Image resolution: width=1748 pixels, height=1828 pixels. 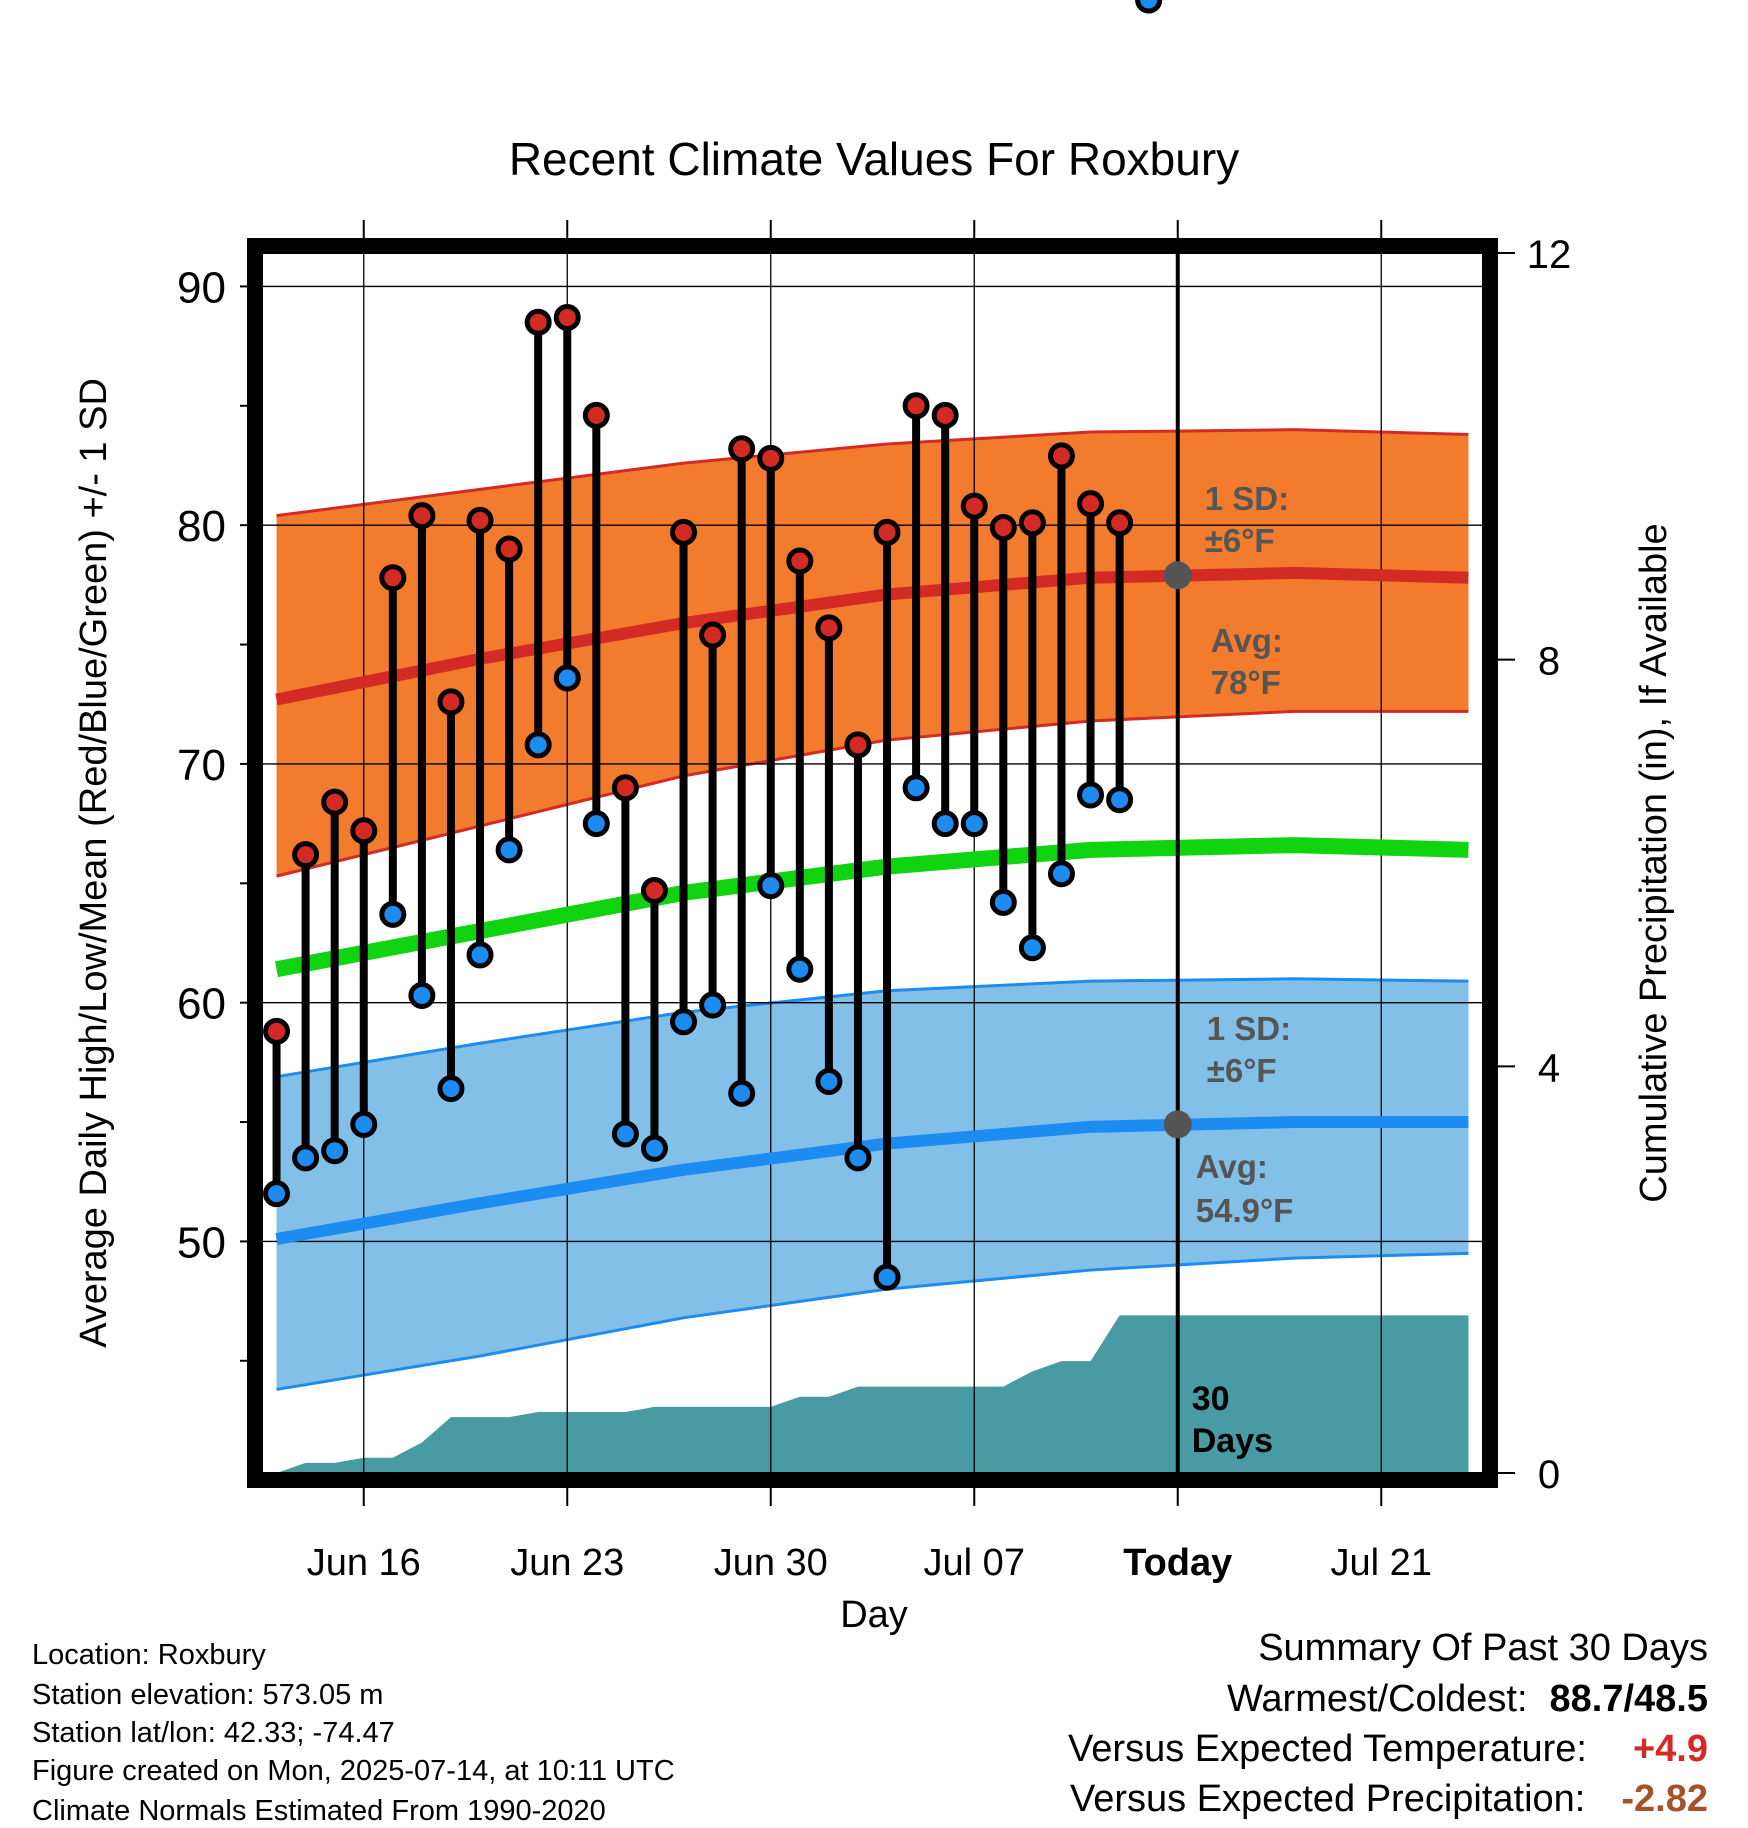 I want to click on y2-tick-label: 4, so click(x=1549, y=1068).